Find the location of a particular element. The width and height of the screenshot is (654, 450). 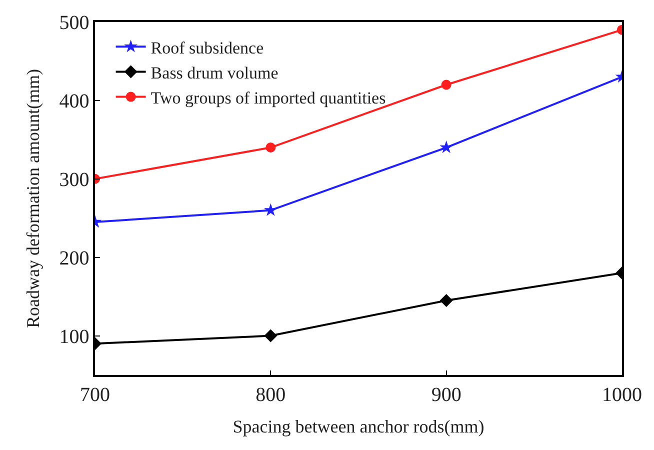

x-axis-title: Spacing between anchor rods(mm) is located at coordinates (358, 426).